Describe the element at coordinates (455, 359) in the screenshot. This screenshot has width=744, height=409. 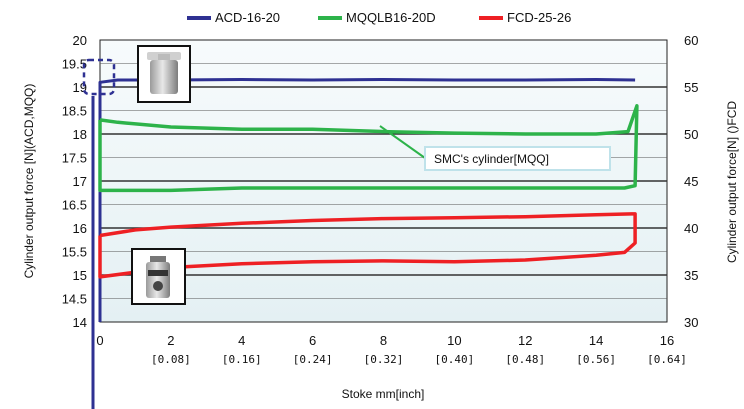
I see `x-tick-inch-label: [0.40]` at that location.